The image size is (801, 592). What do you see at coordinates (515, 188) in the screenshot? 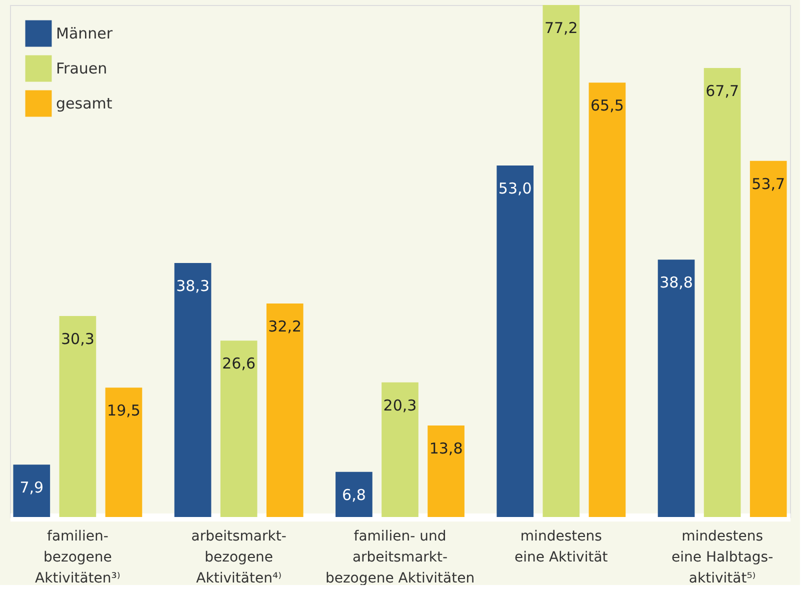
I see `data-label: 53,0` at bounding box center [515, 188].